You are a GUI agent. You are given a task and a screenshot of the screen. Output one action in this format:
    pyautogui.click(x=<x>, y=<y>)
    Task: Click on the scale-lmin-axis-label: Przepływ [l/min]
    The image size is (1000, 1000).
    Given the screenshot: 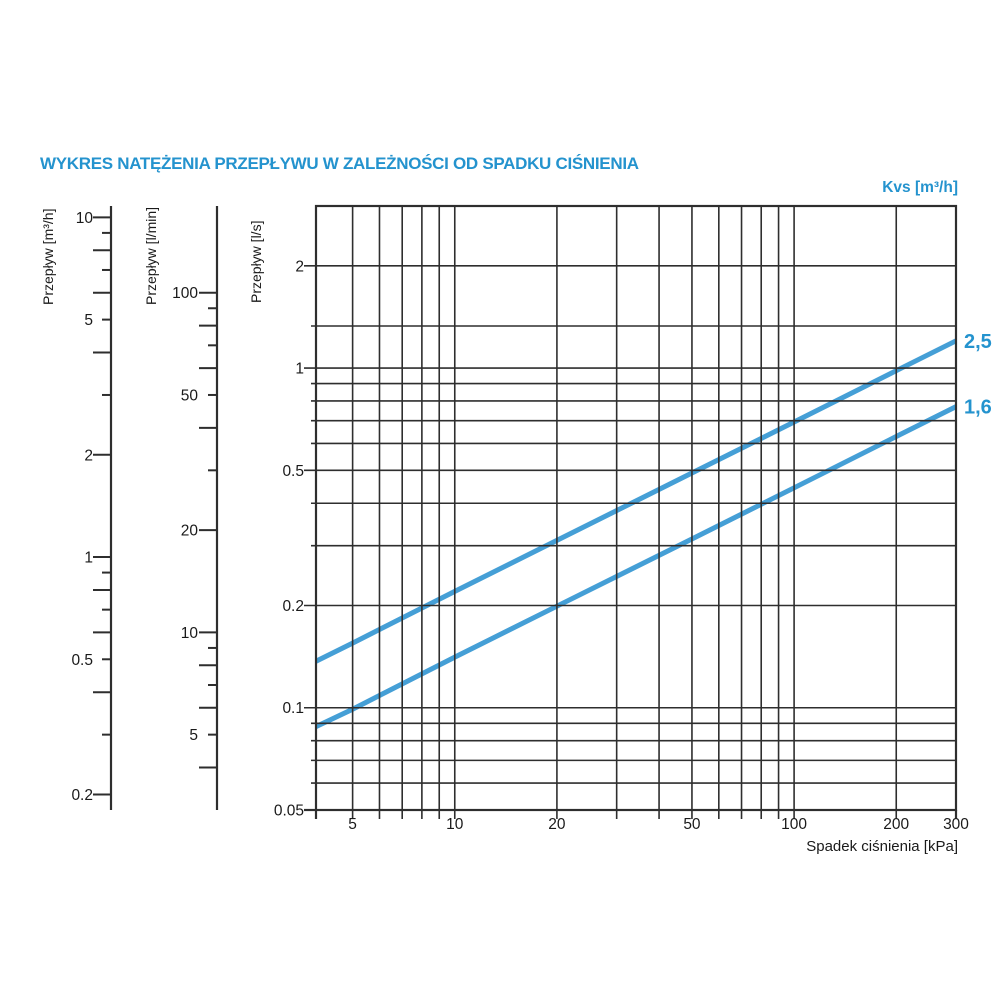 What is the action you would take?
    pyautogui.click(x=151, y=256)
    